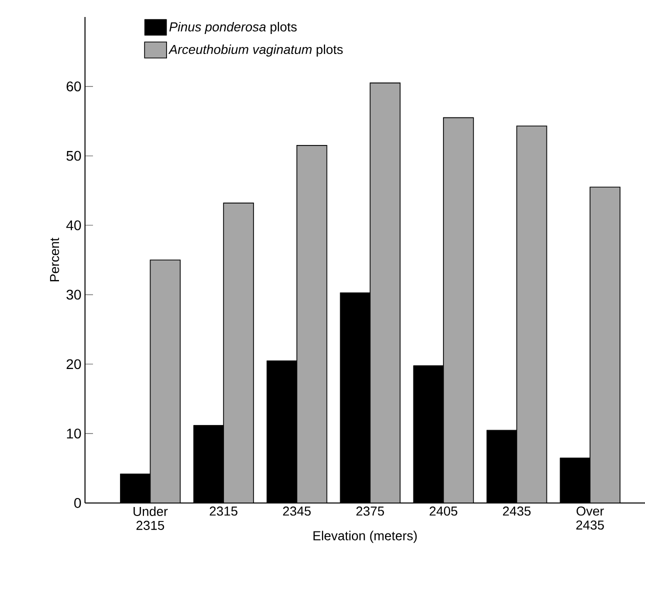 The width and height of the screenshot is (645, 595). What do you see at coordinates (77, 503) in the screenshot?
I see `y-tick-label: 0` at bounding box center [77, 503].